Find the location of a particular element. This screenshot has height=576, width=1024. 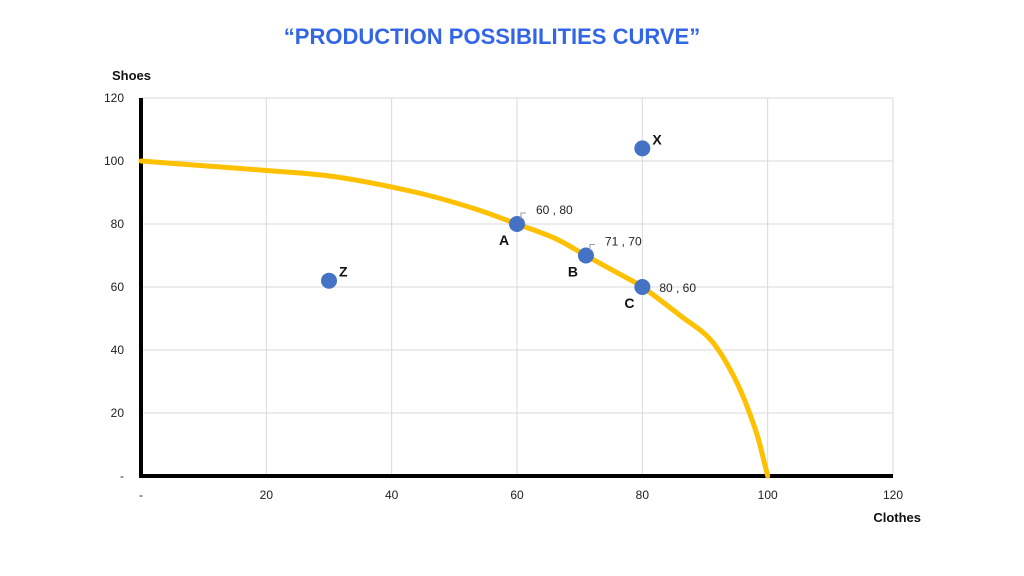

chart-title: “PRODUCTION POSSIBILITIES CURVE” is located at coordinates (492, 36).